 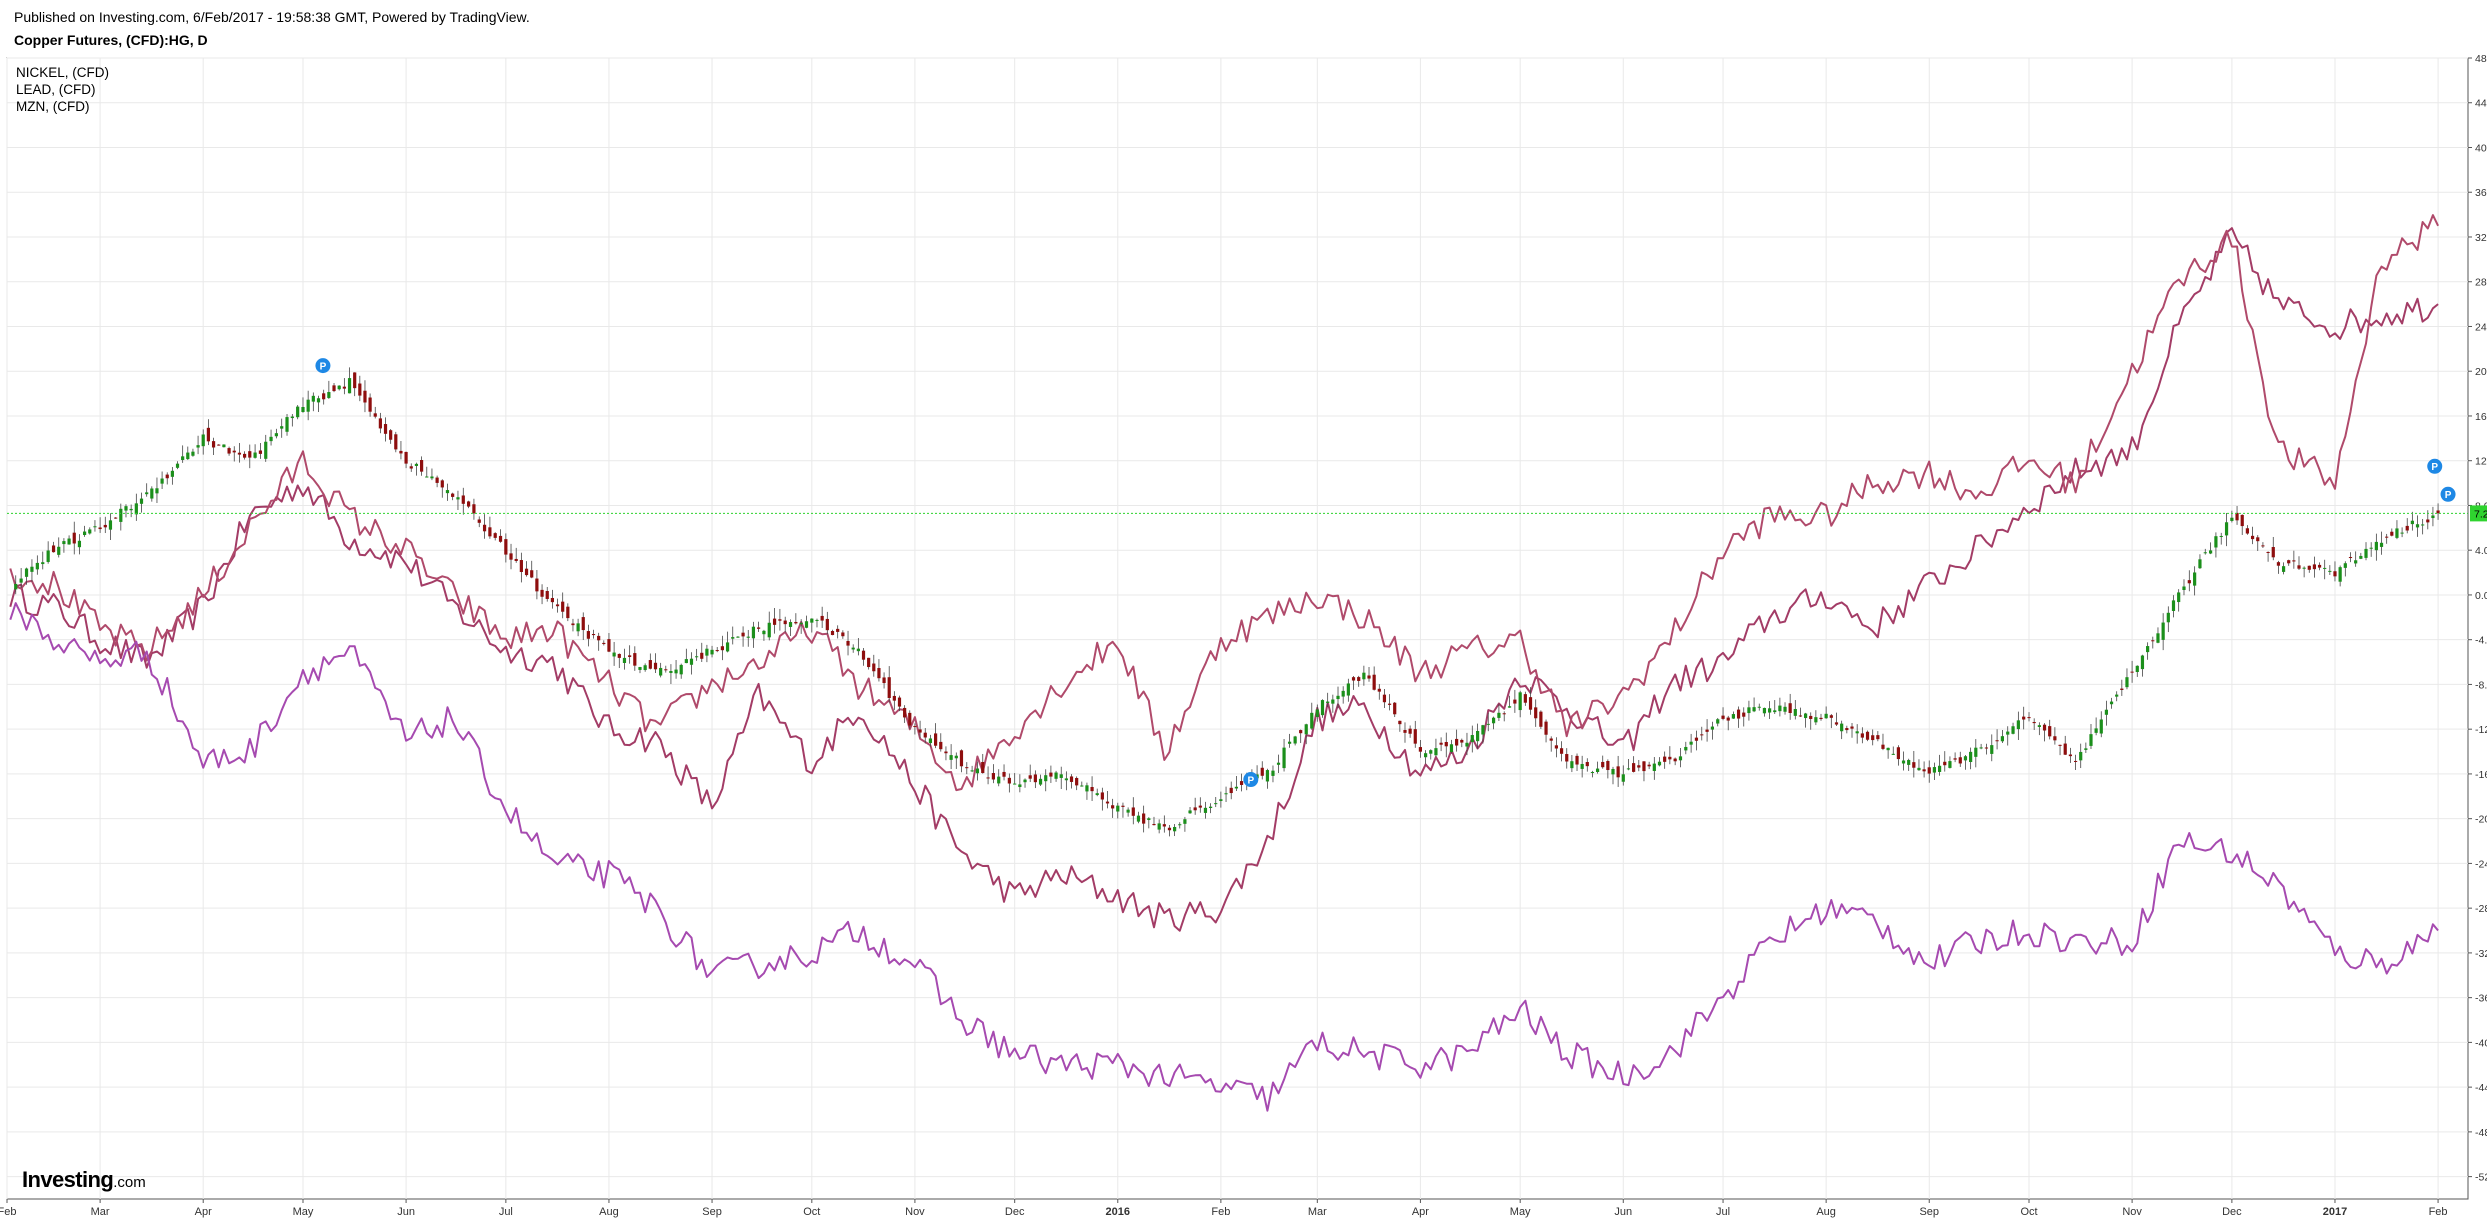 What do you see at coordinates (56, 89) in the screenshot?
I see `legend-entry-lead: LEAD, (CFD)` at bounding box center [56, 89].